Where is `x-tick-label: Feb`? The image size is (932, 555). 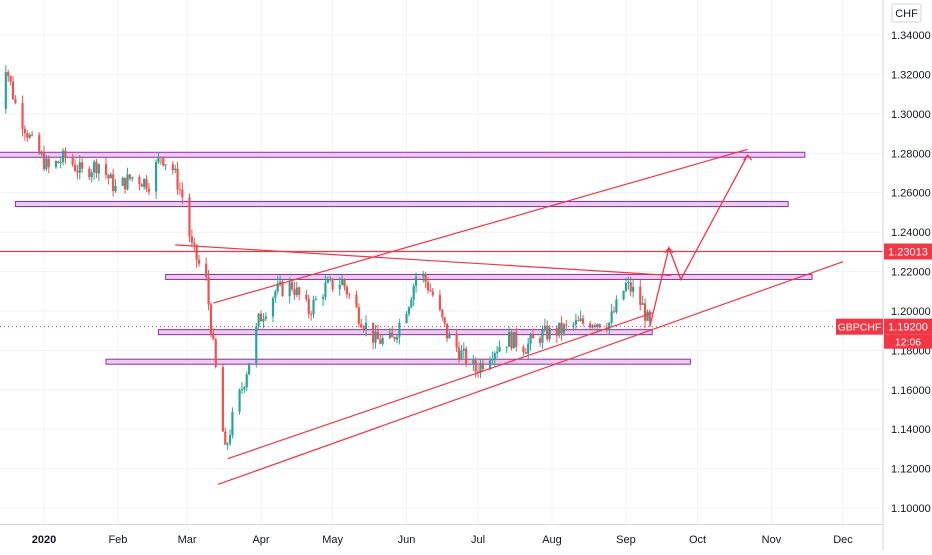
x-tick-label: Feb is located at coordinates (117, 540).